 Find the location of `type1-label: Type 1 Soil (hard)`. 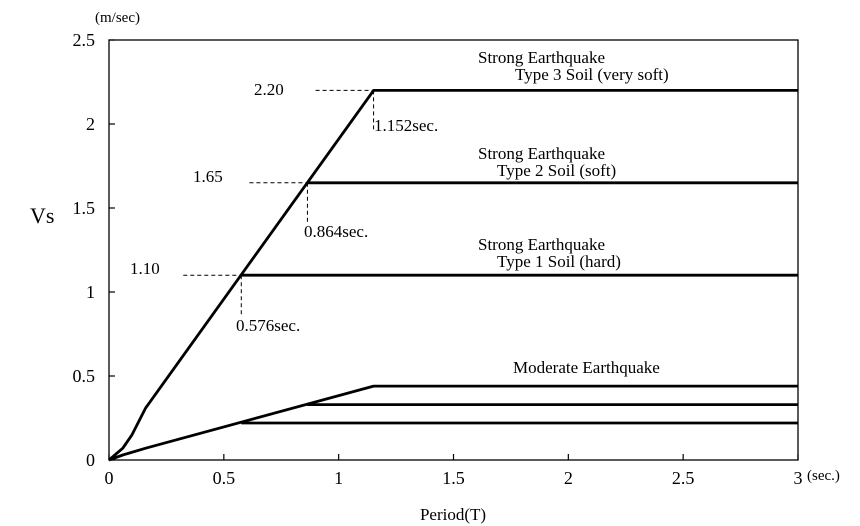

type1-label: Type 1 Soil (hard) is located at coordinates (559, 261).